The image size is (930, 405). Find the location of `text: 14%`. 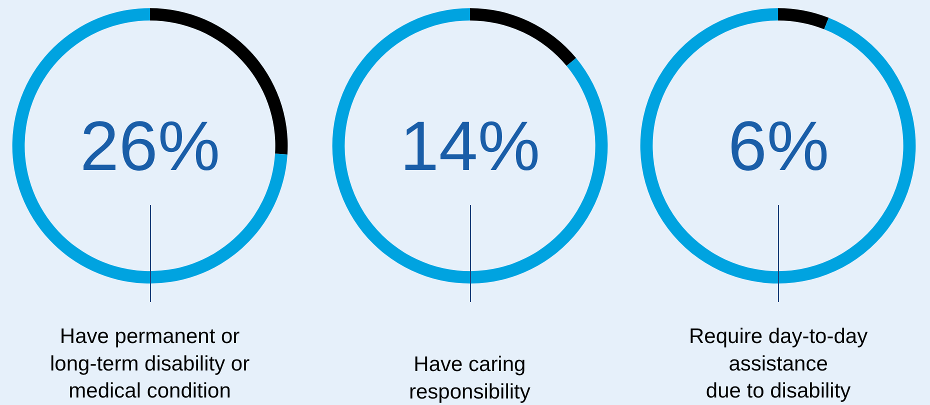

text: 14% is located at coordinates (470, 146).